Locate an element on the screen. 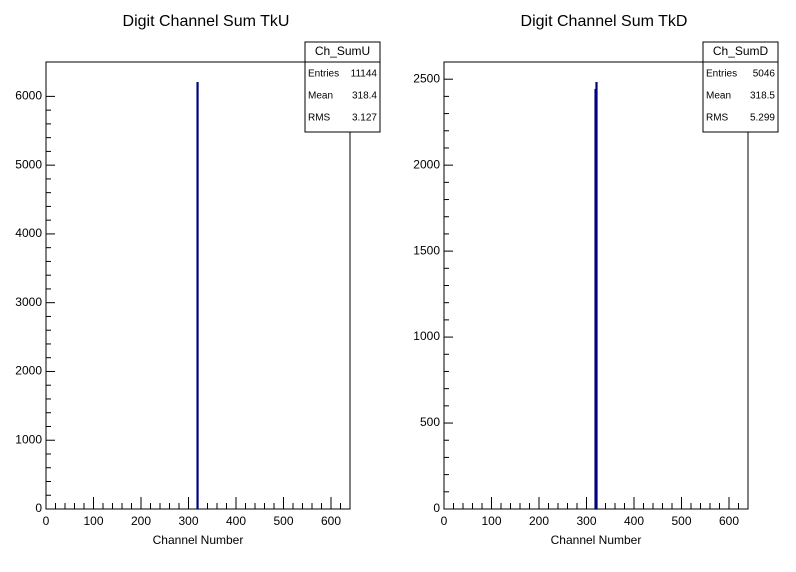 The height and width of the screenshot is (572, 796). y-tick-label: 500 is located at coordinates (430, 422).